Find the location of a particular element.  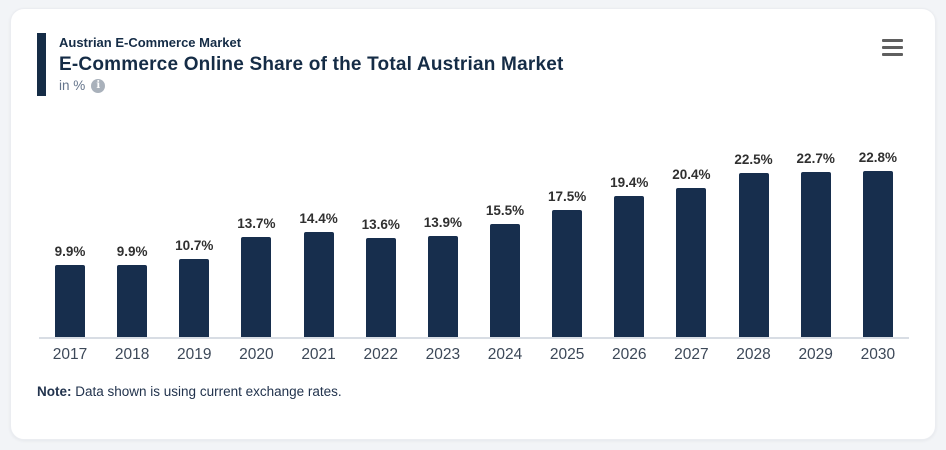

bar-2027 is located at coordinates (691, 262).